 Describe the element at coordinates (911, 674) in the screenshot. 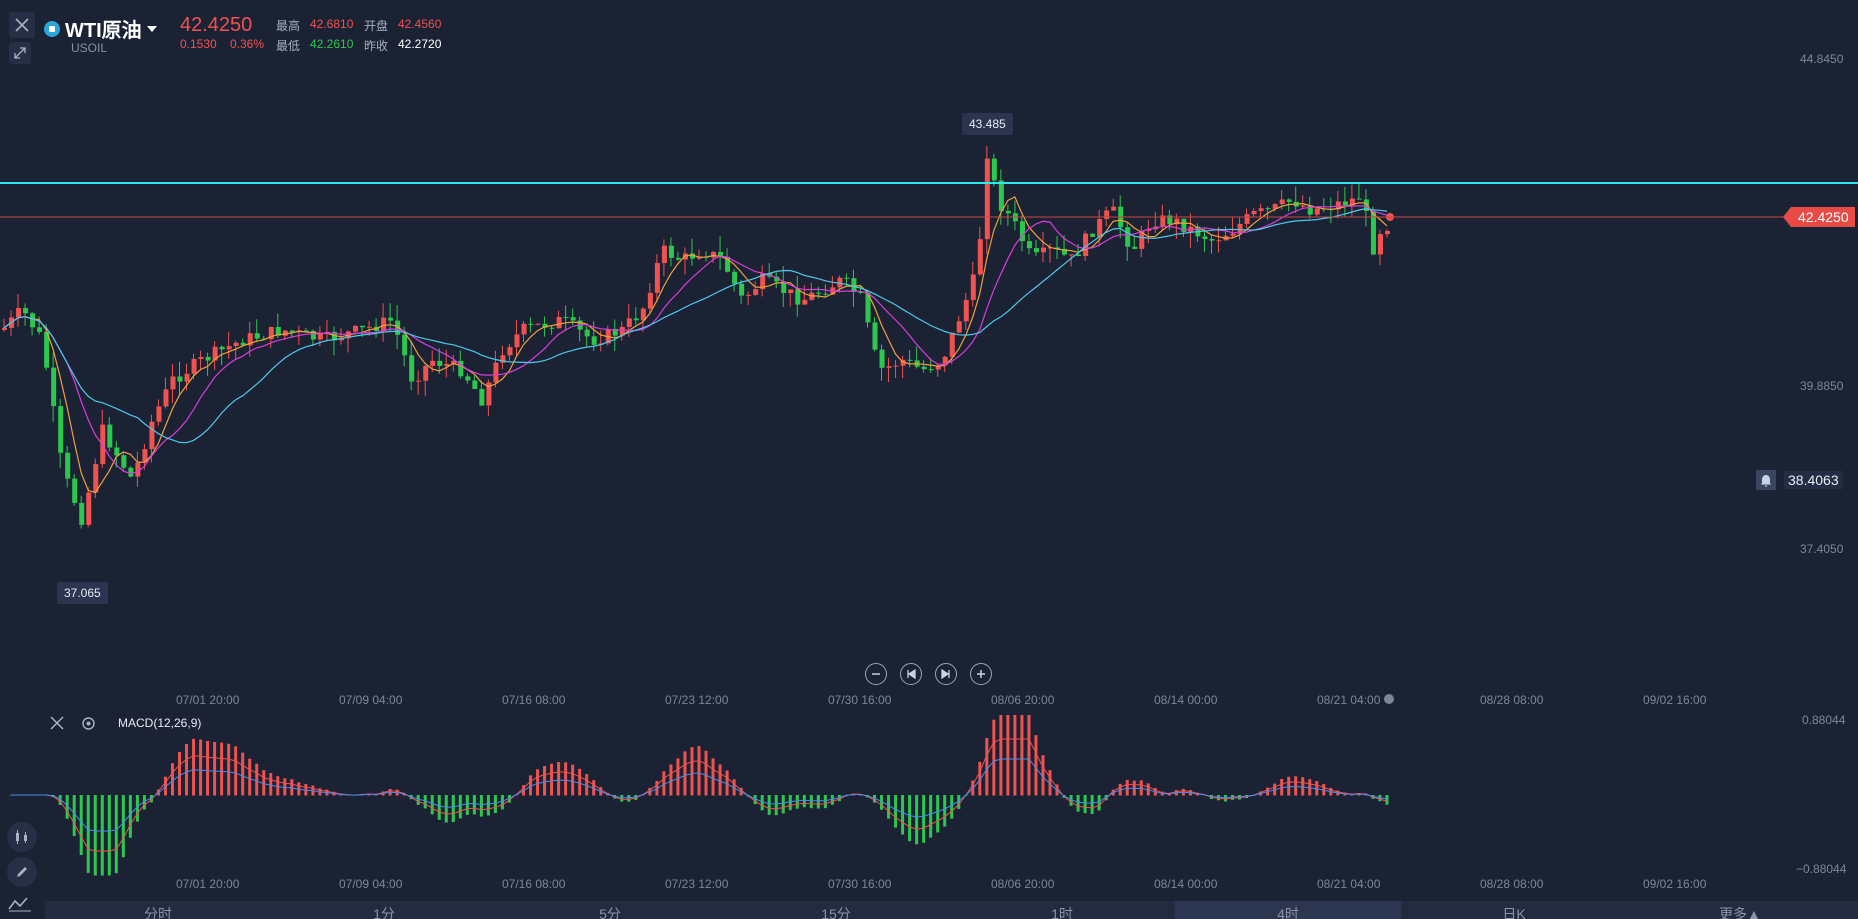

I see `scroll-start-button` at that location.